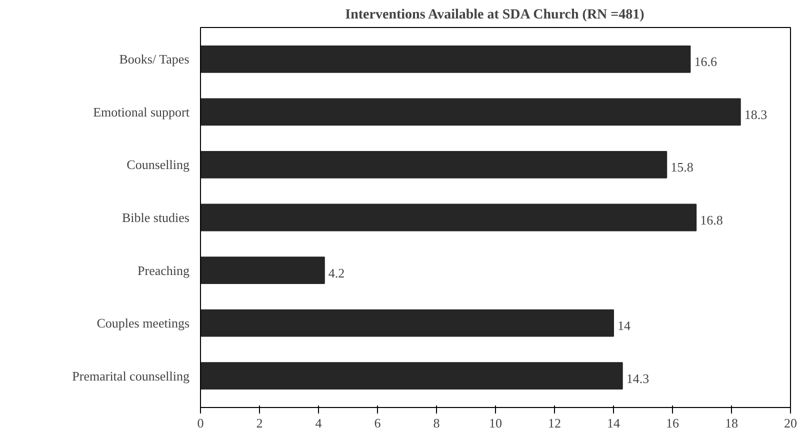 Image resolution: width=808 pixels, height=437 pixels. I want to click on data-label: 15.8, so click(682, 167).